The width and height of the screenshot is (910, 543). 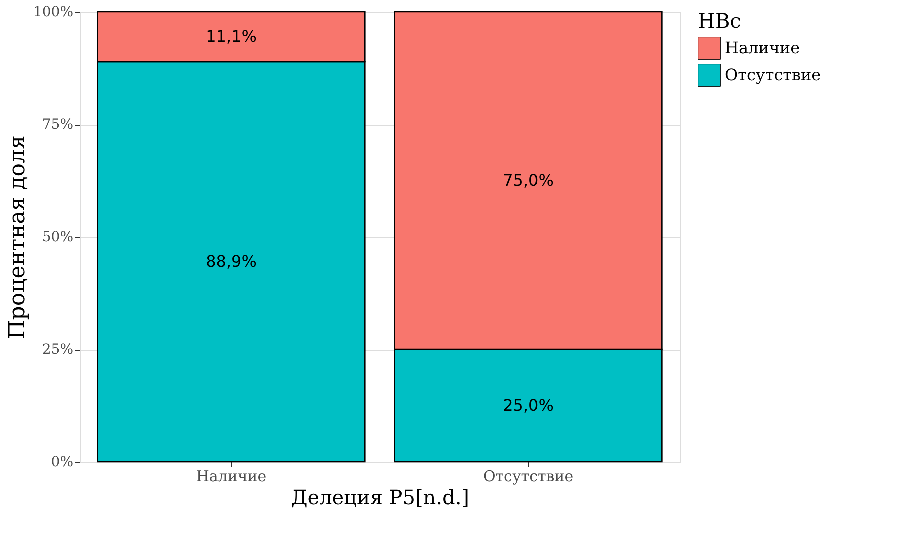 I want to click on data-label: 88,9%, so click(x=231, y=261).